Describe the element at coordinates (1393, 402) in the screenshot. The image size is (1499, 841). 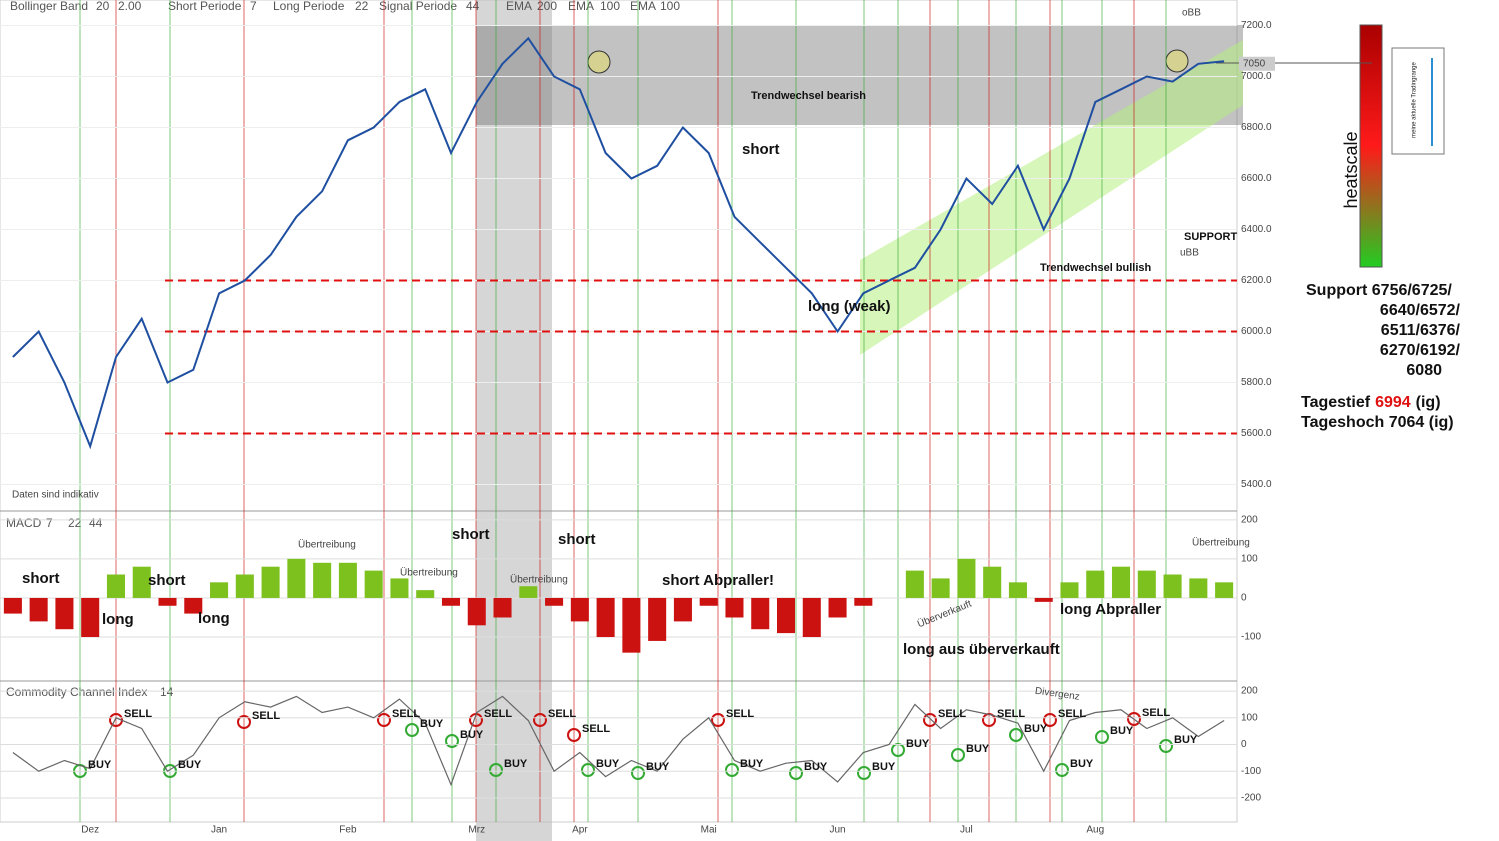
I see `tagestief-part: 6994` at that location.